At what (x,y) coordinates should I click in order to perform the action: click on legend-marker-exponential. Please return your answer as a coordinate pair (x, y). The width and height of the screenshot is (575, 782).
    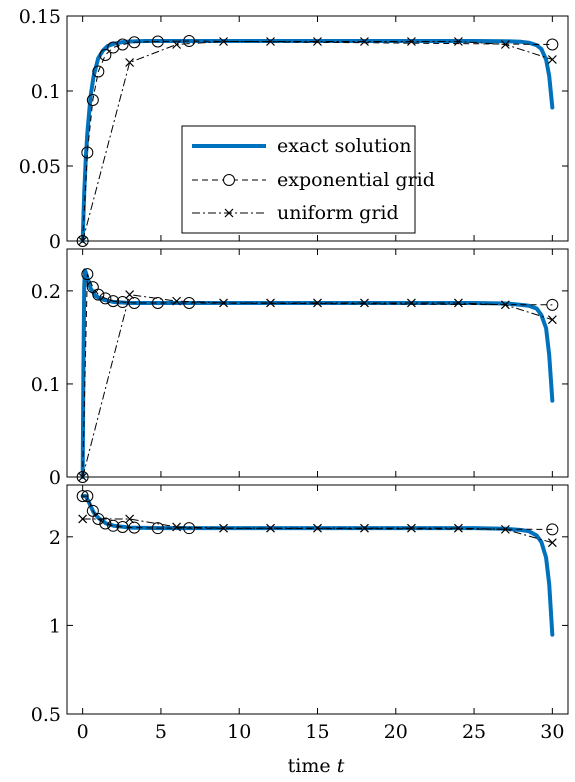
    Looking at the image, I should click on (229, 180).